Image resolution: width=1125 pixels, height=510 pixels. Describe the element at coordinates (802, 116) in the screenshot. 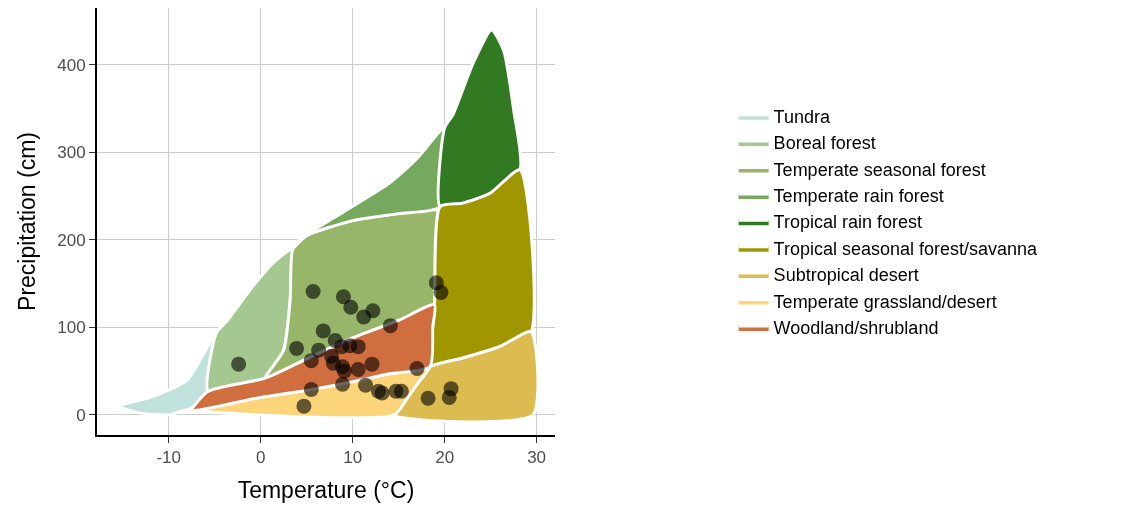

I see `legend-label: Tundra` at that location.